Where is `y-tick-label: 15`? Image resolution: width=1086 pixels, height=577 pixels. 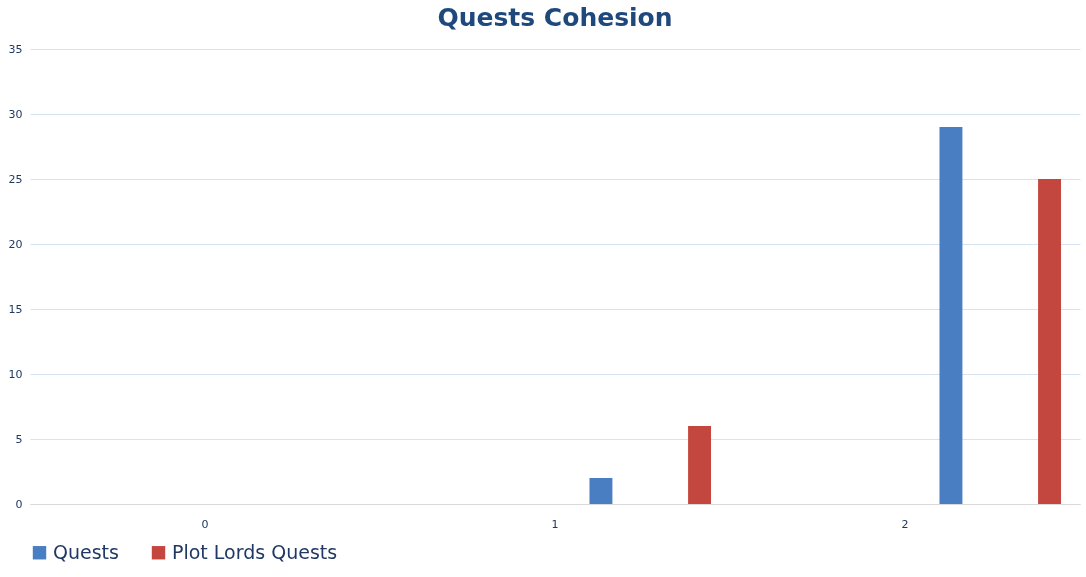
y-tick-label: 15 is located at coordinates (15, 309).